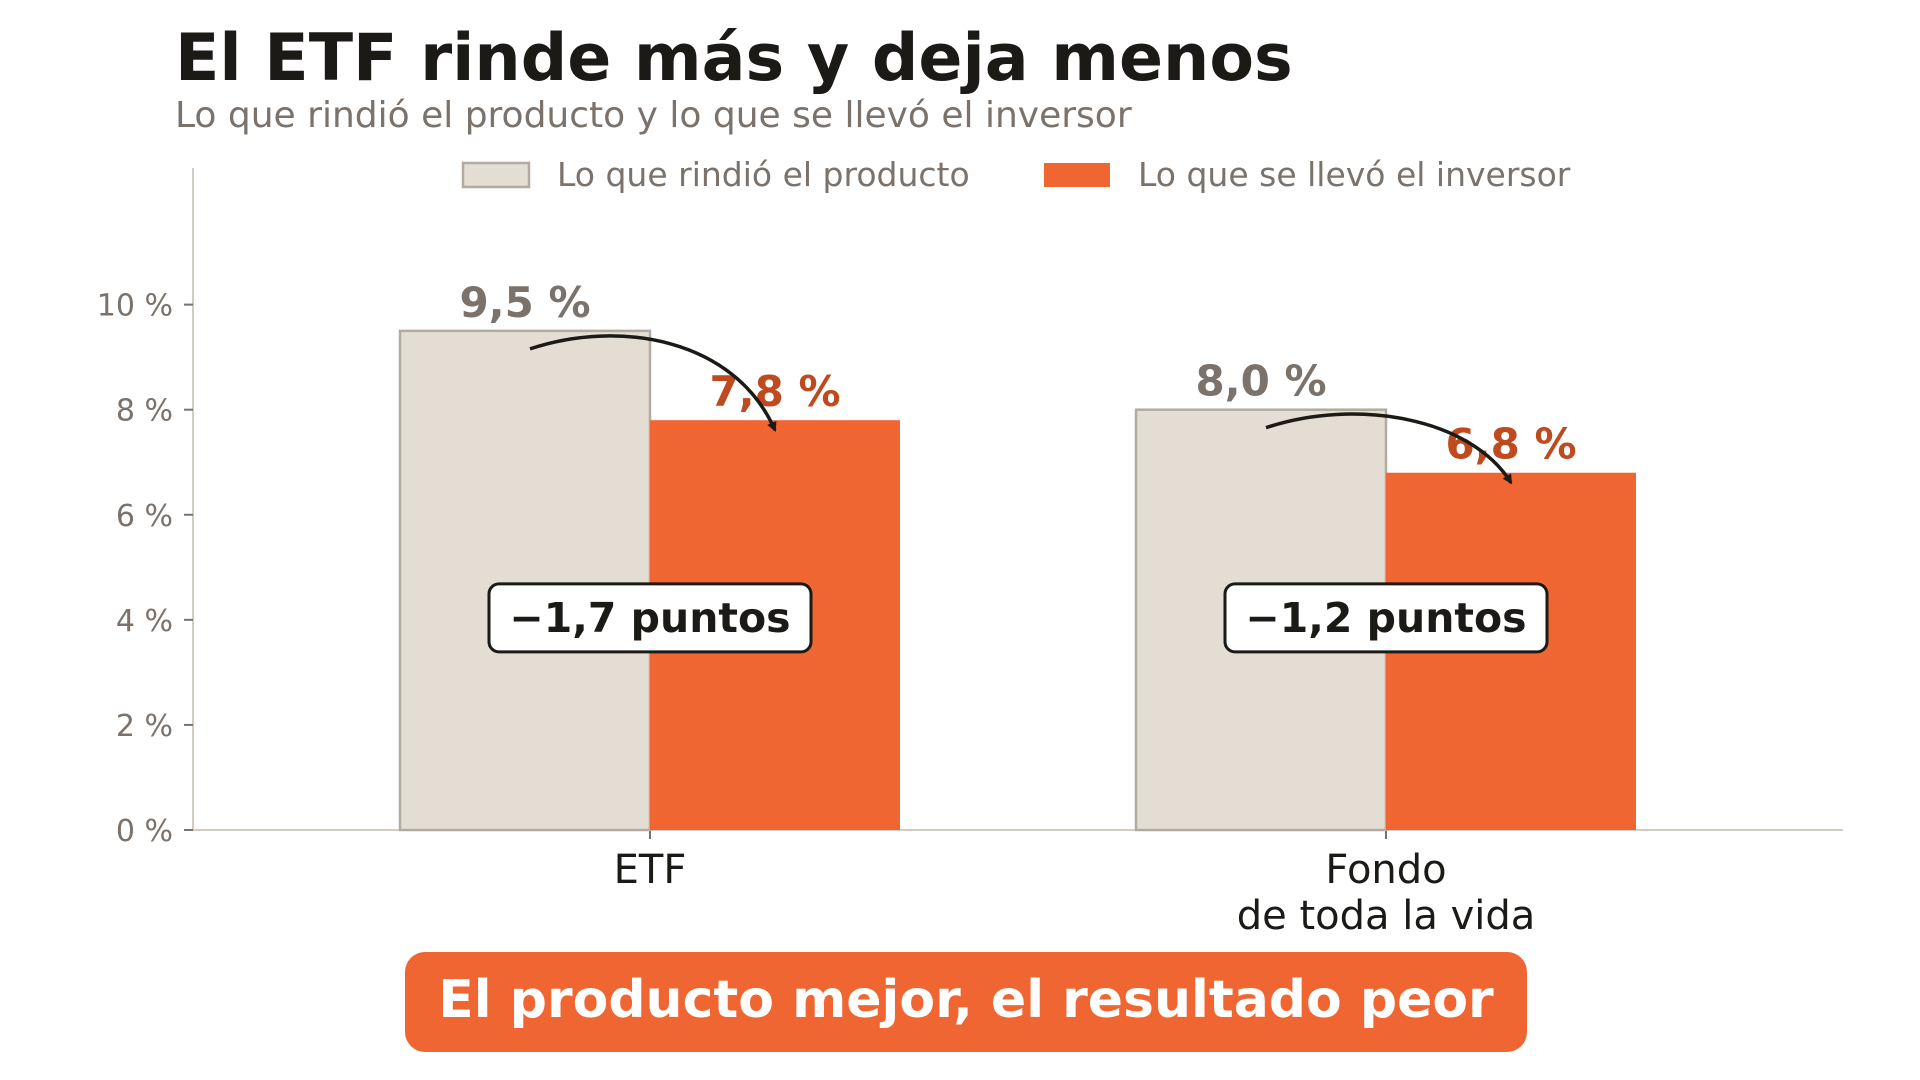 The height and width of the screenshot is (1080, 1920). I want to click on legend-label-investor: Lo que se llevó el inversor, so click(1354, 174).